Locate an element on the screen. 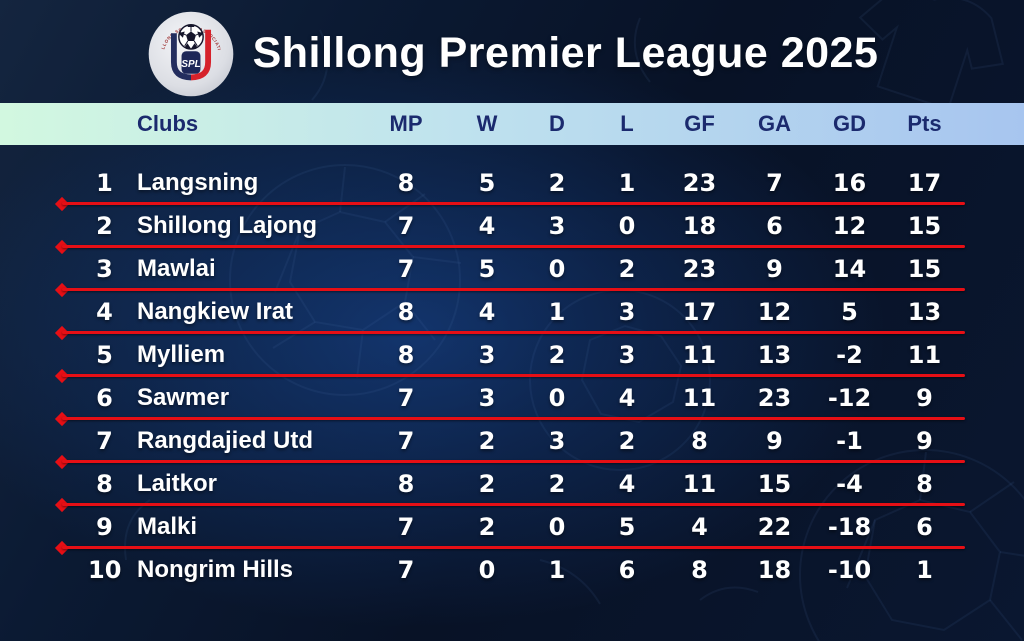  rank-cell: 3 is located at coordinates (104, 268).